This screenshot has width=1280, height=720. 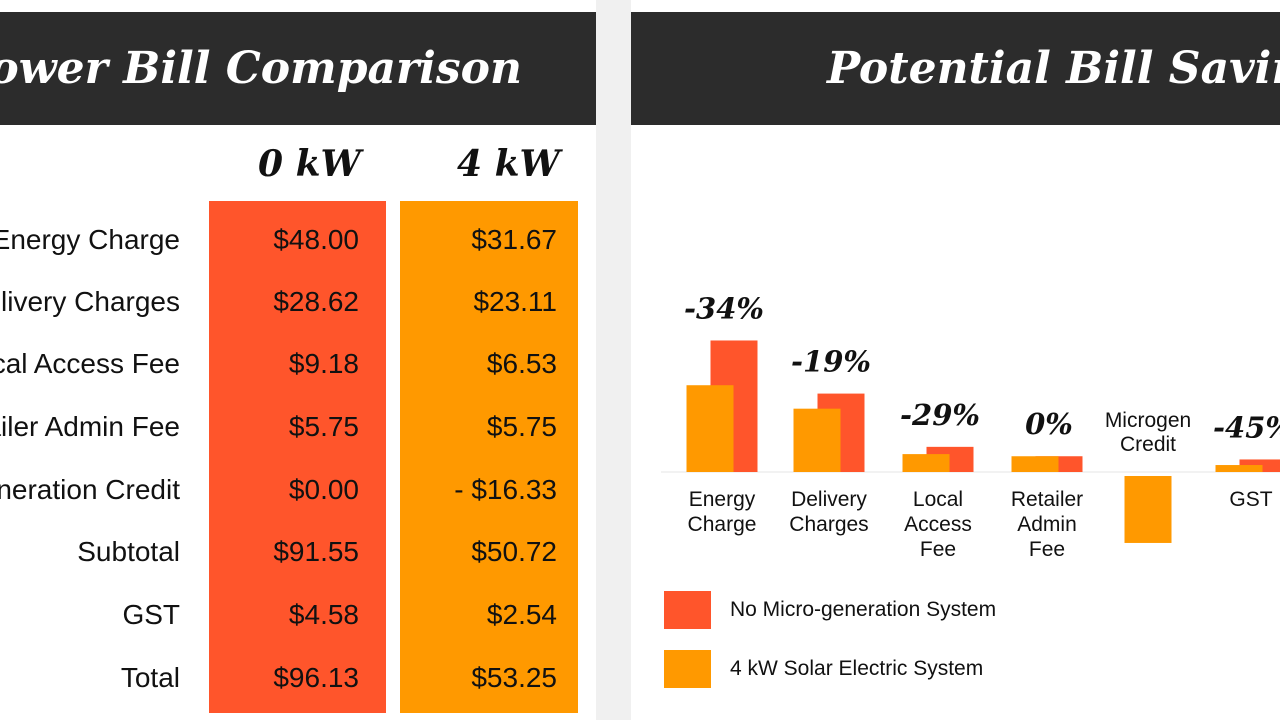 What do you see at coordinates (151, 614) in the screenshot?
I see `row-label-text: GST` at bounding box center [151, 614].